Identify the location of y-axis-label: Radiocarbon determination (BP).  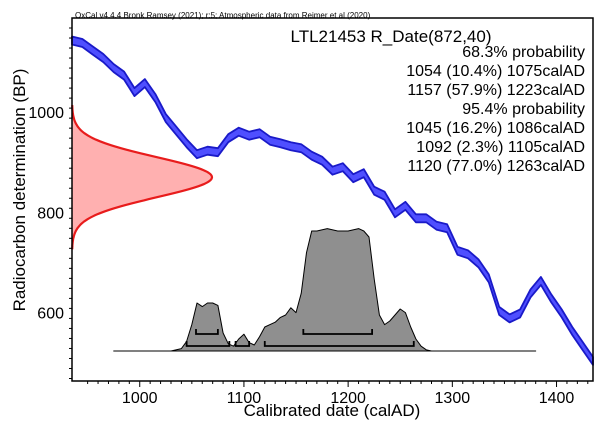
(19, 190).